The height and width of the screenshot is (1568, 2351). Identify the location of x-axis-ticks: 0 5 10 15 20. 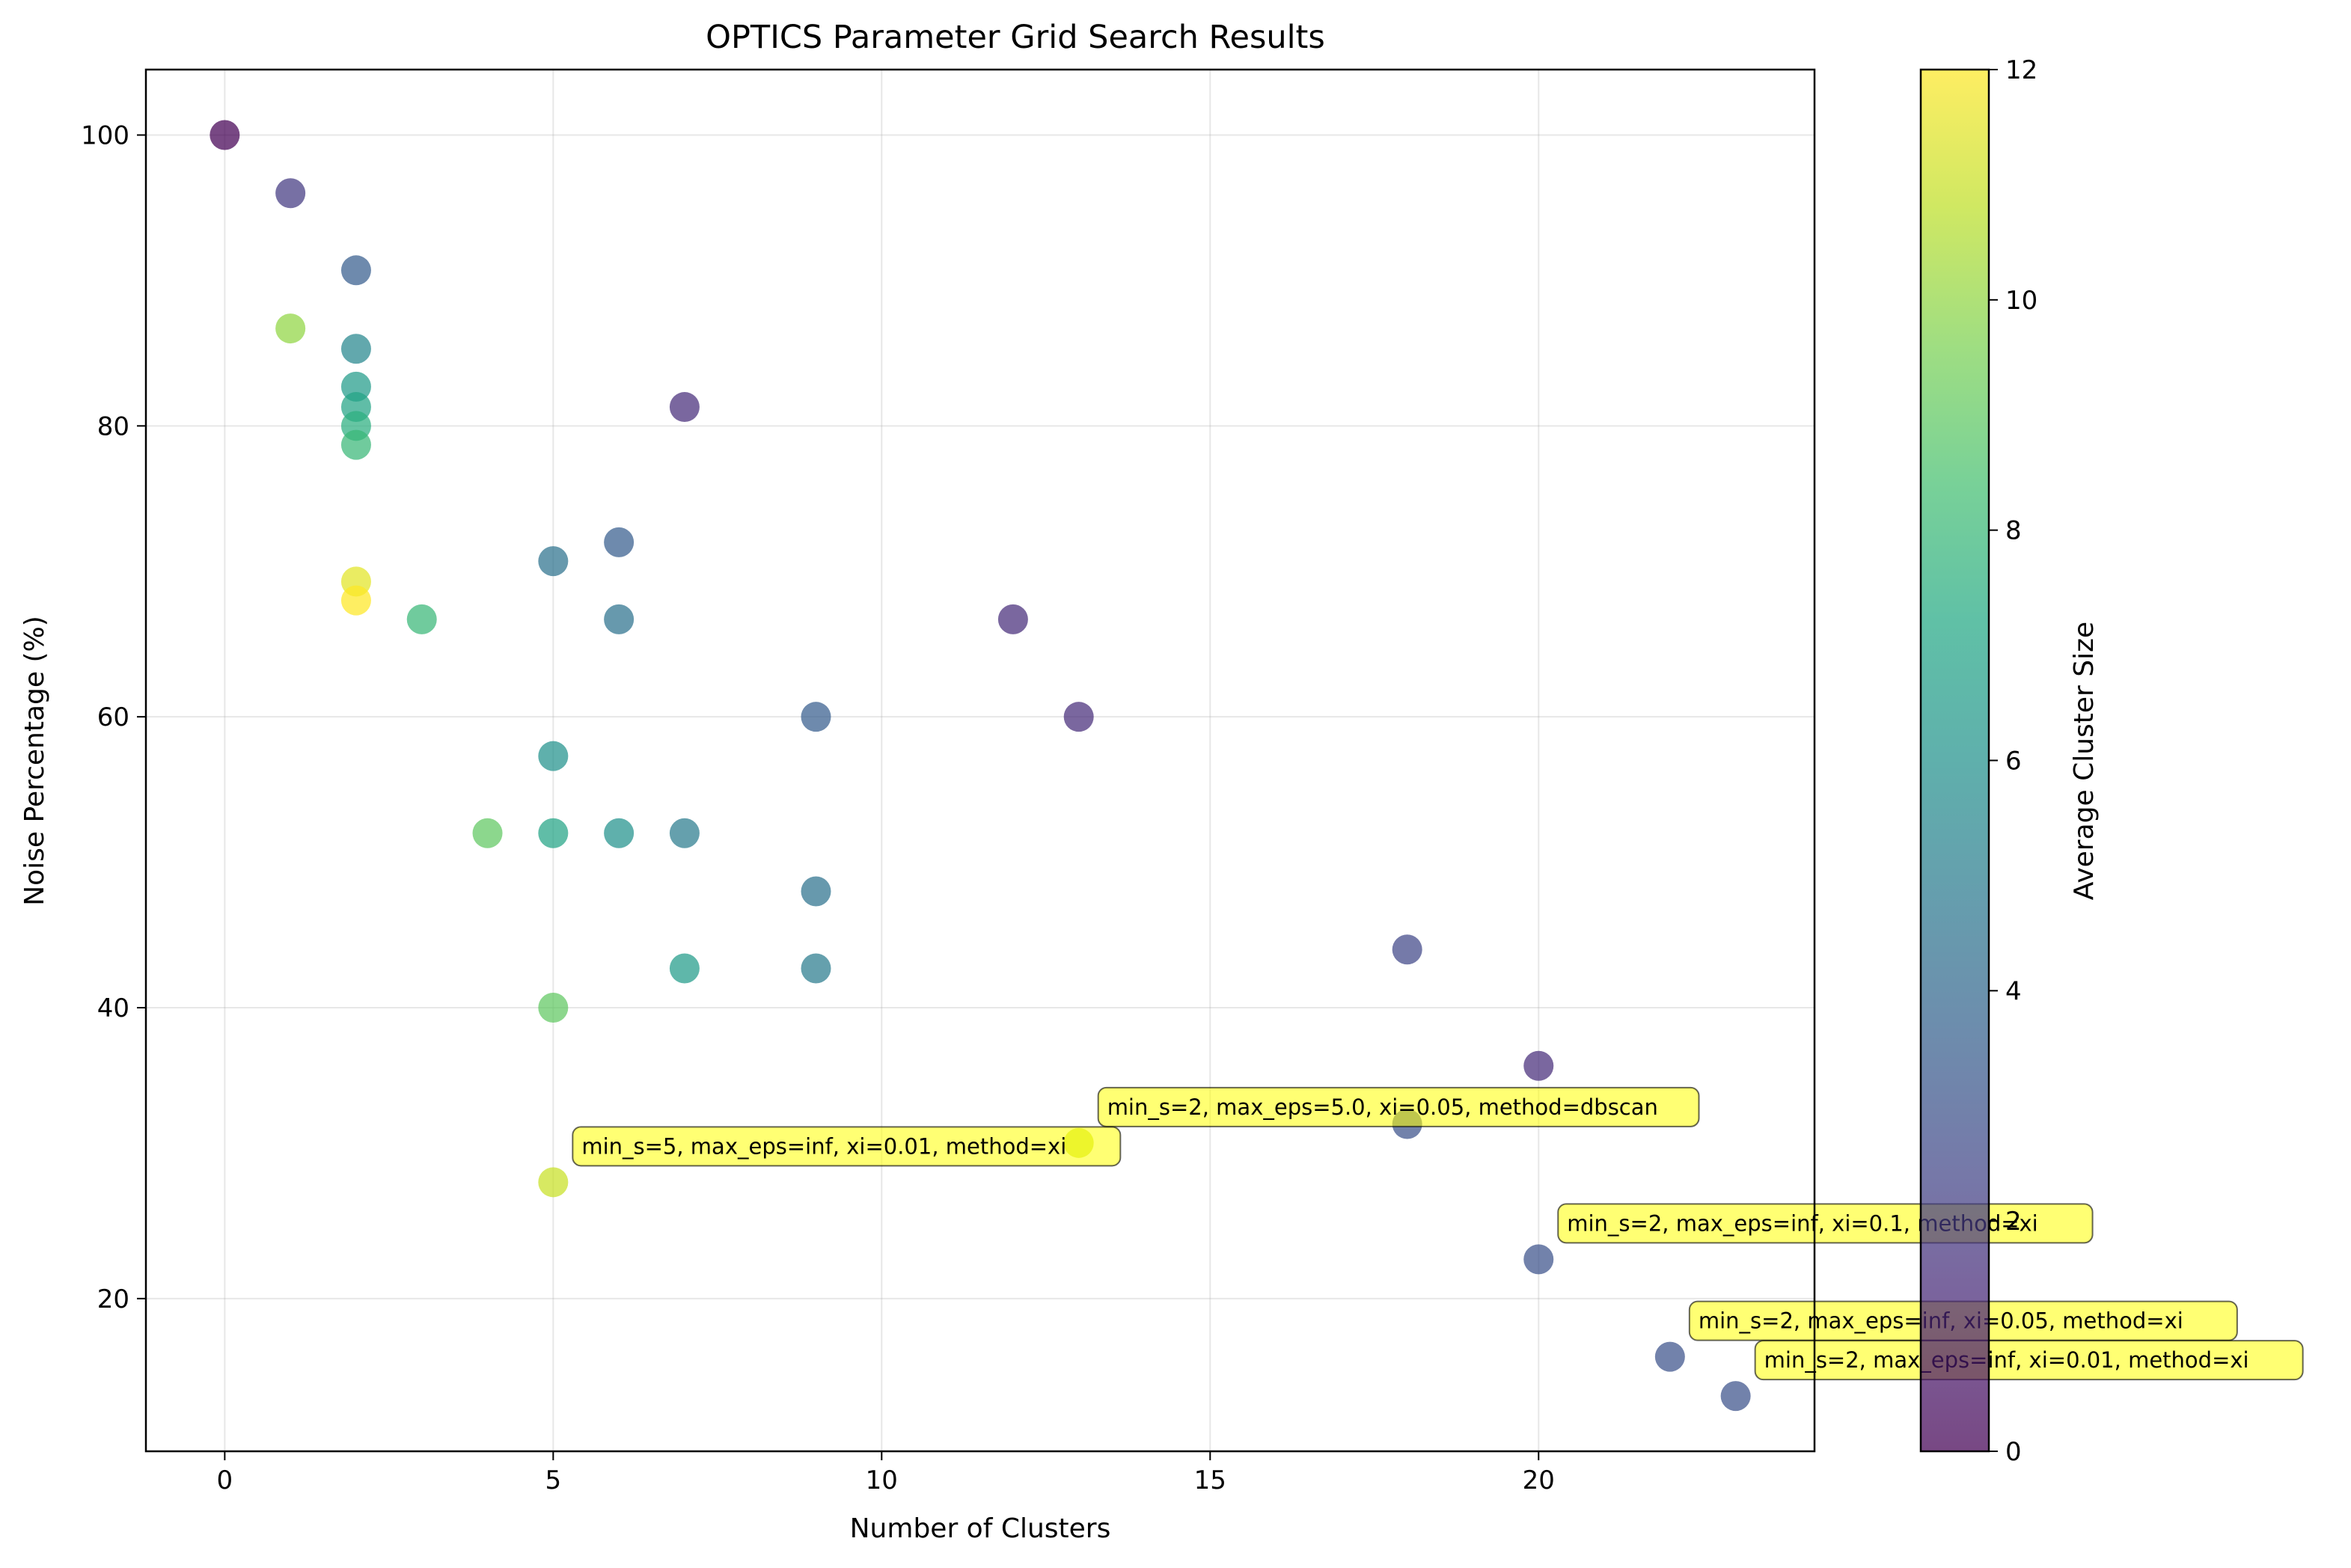
(886, 1473).